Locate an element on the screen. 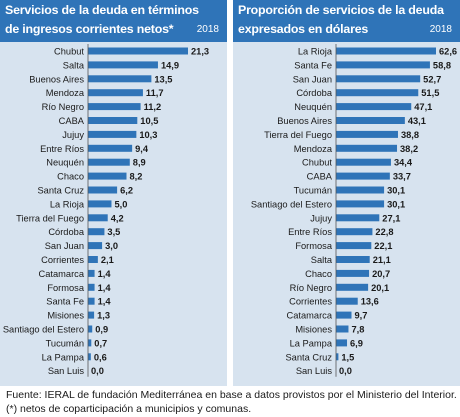  left-value-label: 11,2 is located at coordinates (153, 107).